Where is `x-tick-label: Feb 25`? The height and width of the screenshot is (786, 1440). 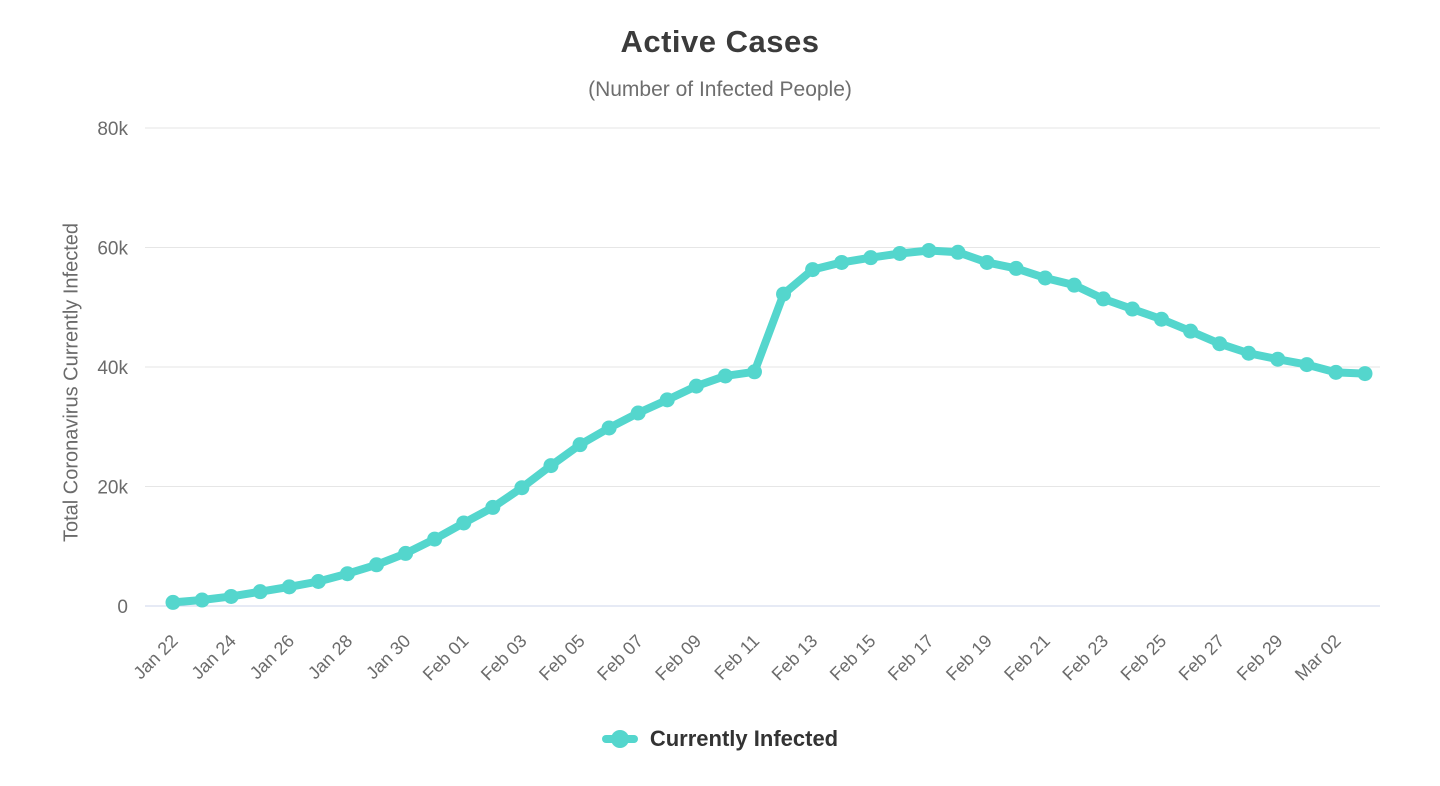
x-tick-label: Feb 25 is located at coordinates (1144, 658).